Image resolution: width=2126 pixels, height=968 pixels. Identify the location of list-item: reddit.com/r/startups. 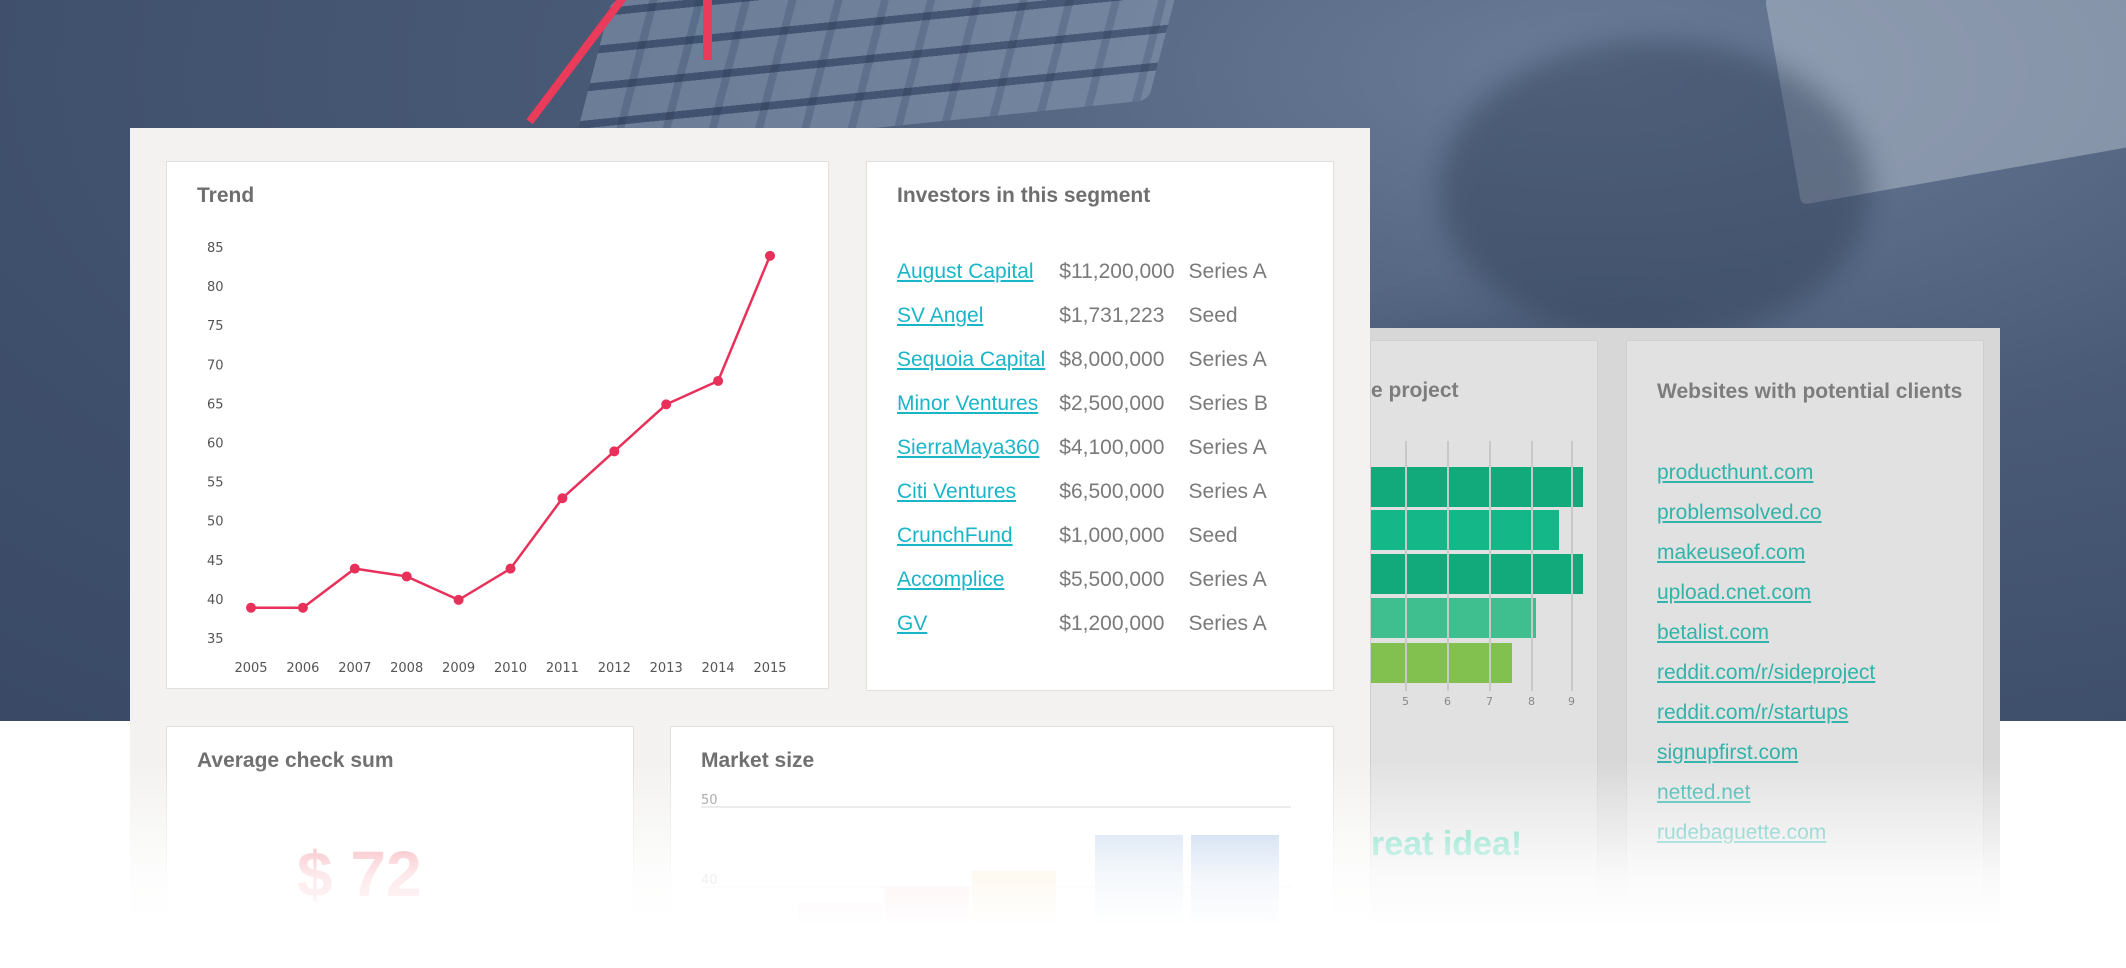
(1766, 721).